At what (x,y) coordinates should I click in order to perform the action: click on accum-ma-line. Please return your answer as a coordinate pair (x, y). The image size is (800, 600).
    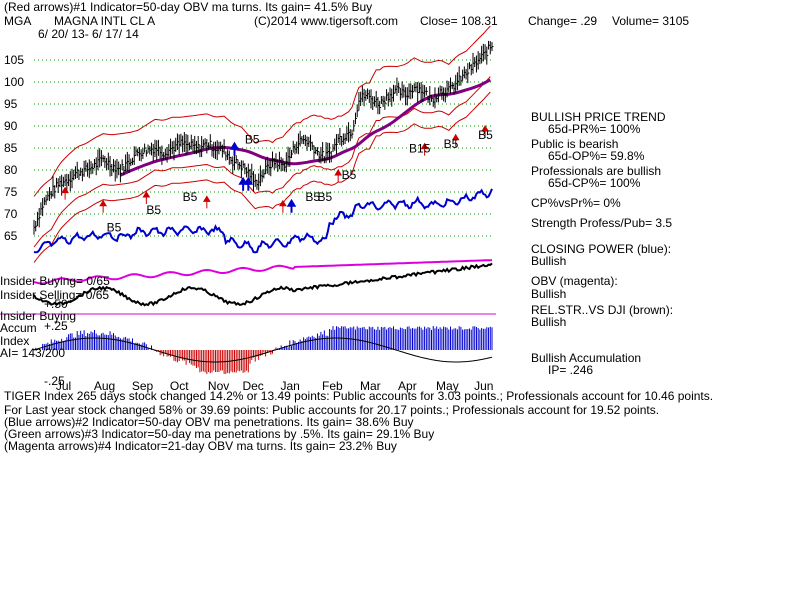
    Looking at the image, I should click on (263, 350).